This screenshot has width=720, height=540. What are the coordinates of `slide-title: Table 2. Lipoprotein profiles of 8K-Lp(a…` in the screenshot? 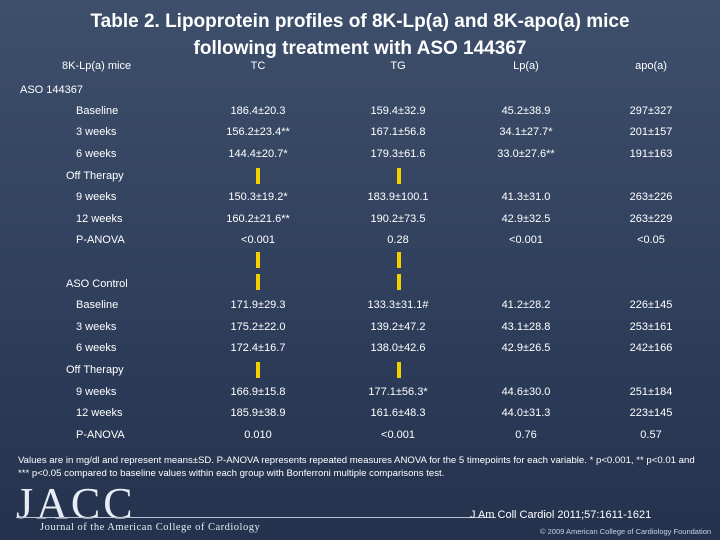 It's located at (360, 35).